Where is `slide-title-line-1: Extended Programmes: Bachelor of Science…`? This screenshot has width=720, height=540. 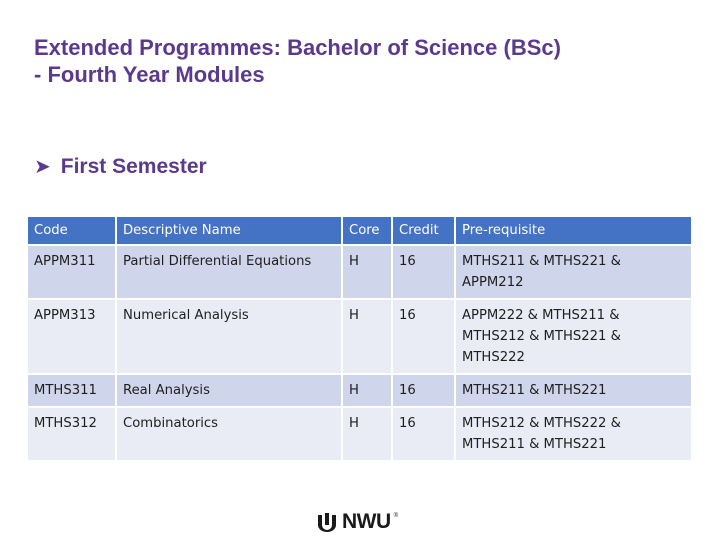 slide-title-line-1: Extended Programmes: Bachelor of Science… is located at coordinates (297, 47).